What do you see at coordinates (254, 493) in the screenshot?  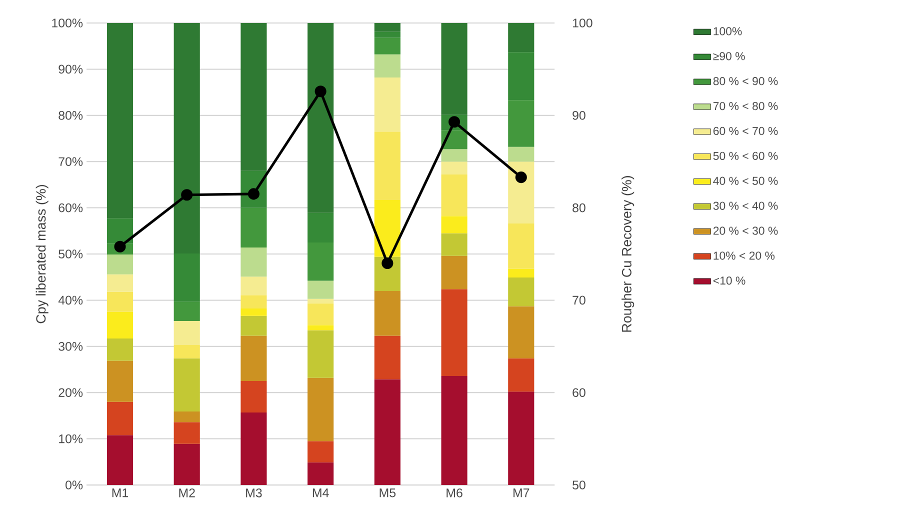 I see `x-tick-label: M3` at bounding box center [254, 493].